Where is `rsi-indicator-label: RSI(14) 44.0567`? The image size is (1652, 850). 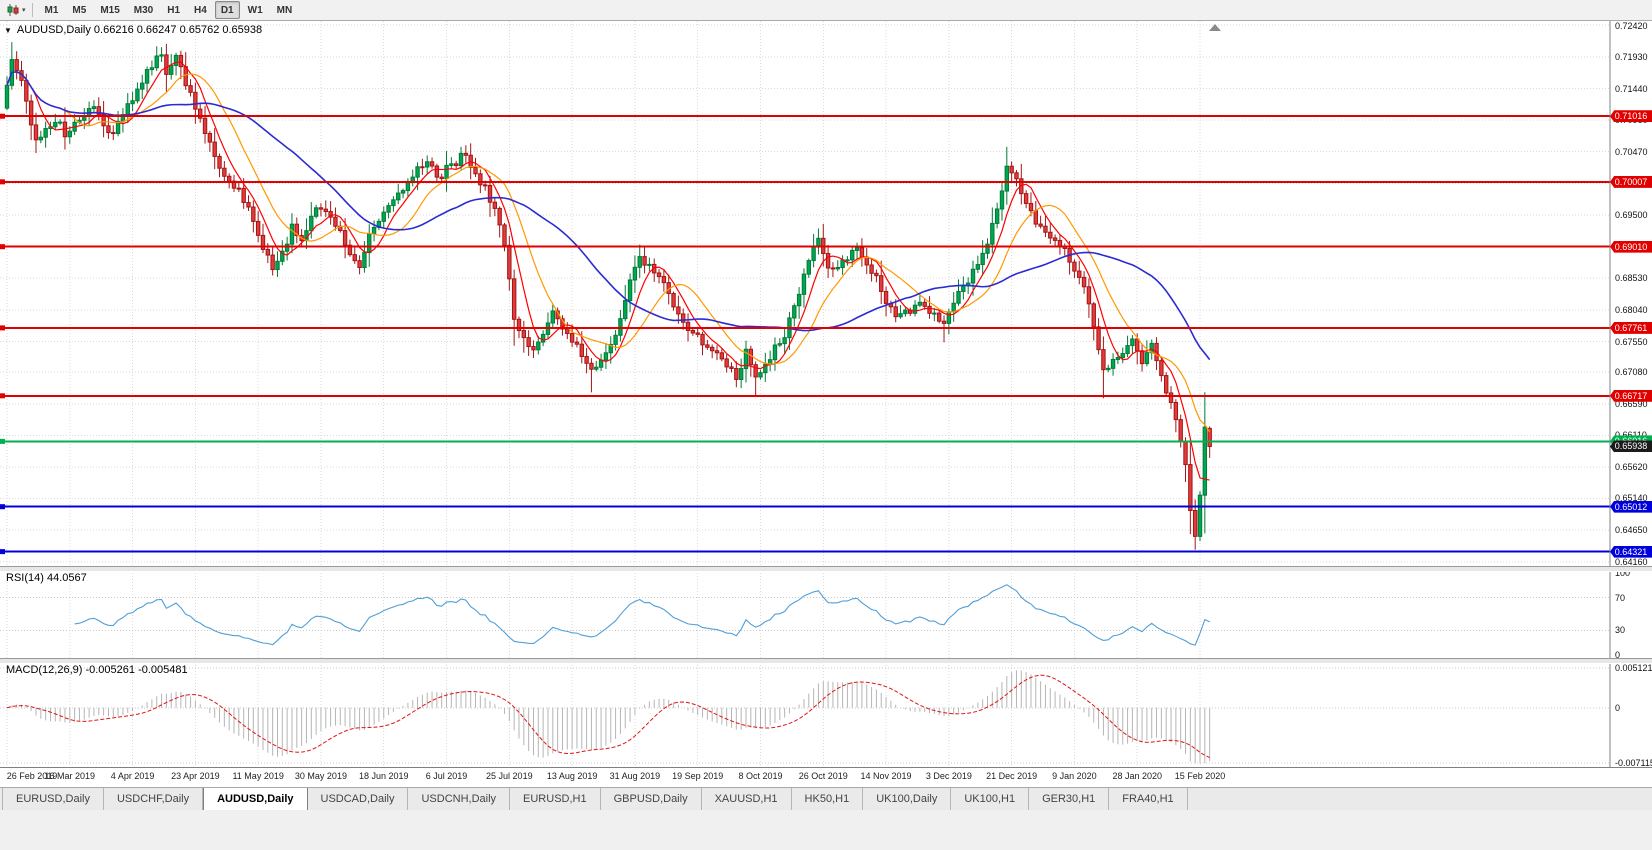 rsi-indicator-label: RSI(14) 44.0567 is located at coordinates (46, 578).